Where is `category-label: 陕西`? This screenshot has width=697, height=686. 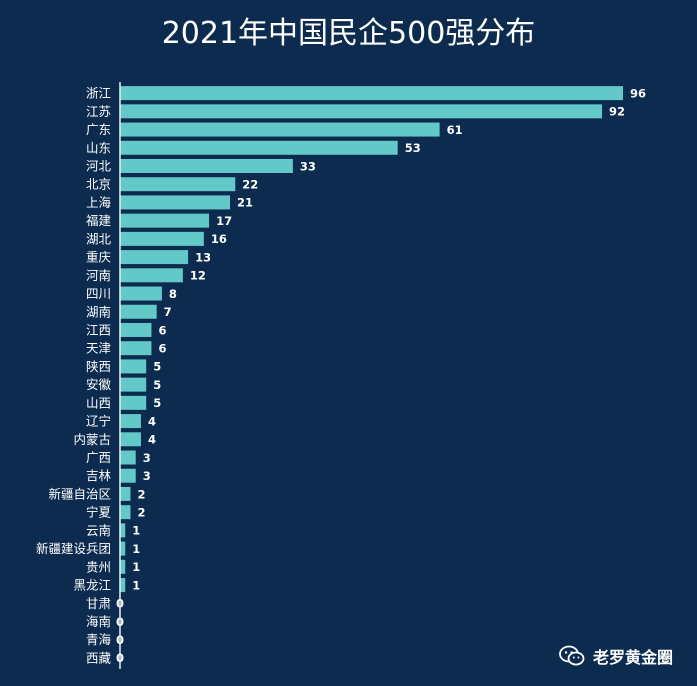
category-label: 陕西 is located at coordinates (98, 366).